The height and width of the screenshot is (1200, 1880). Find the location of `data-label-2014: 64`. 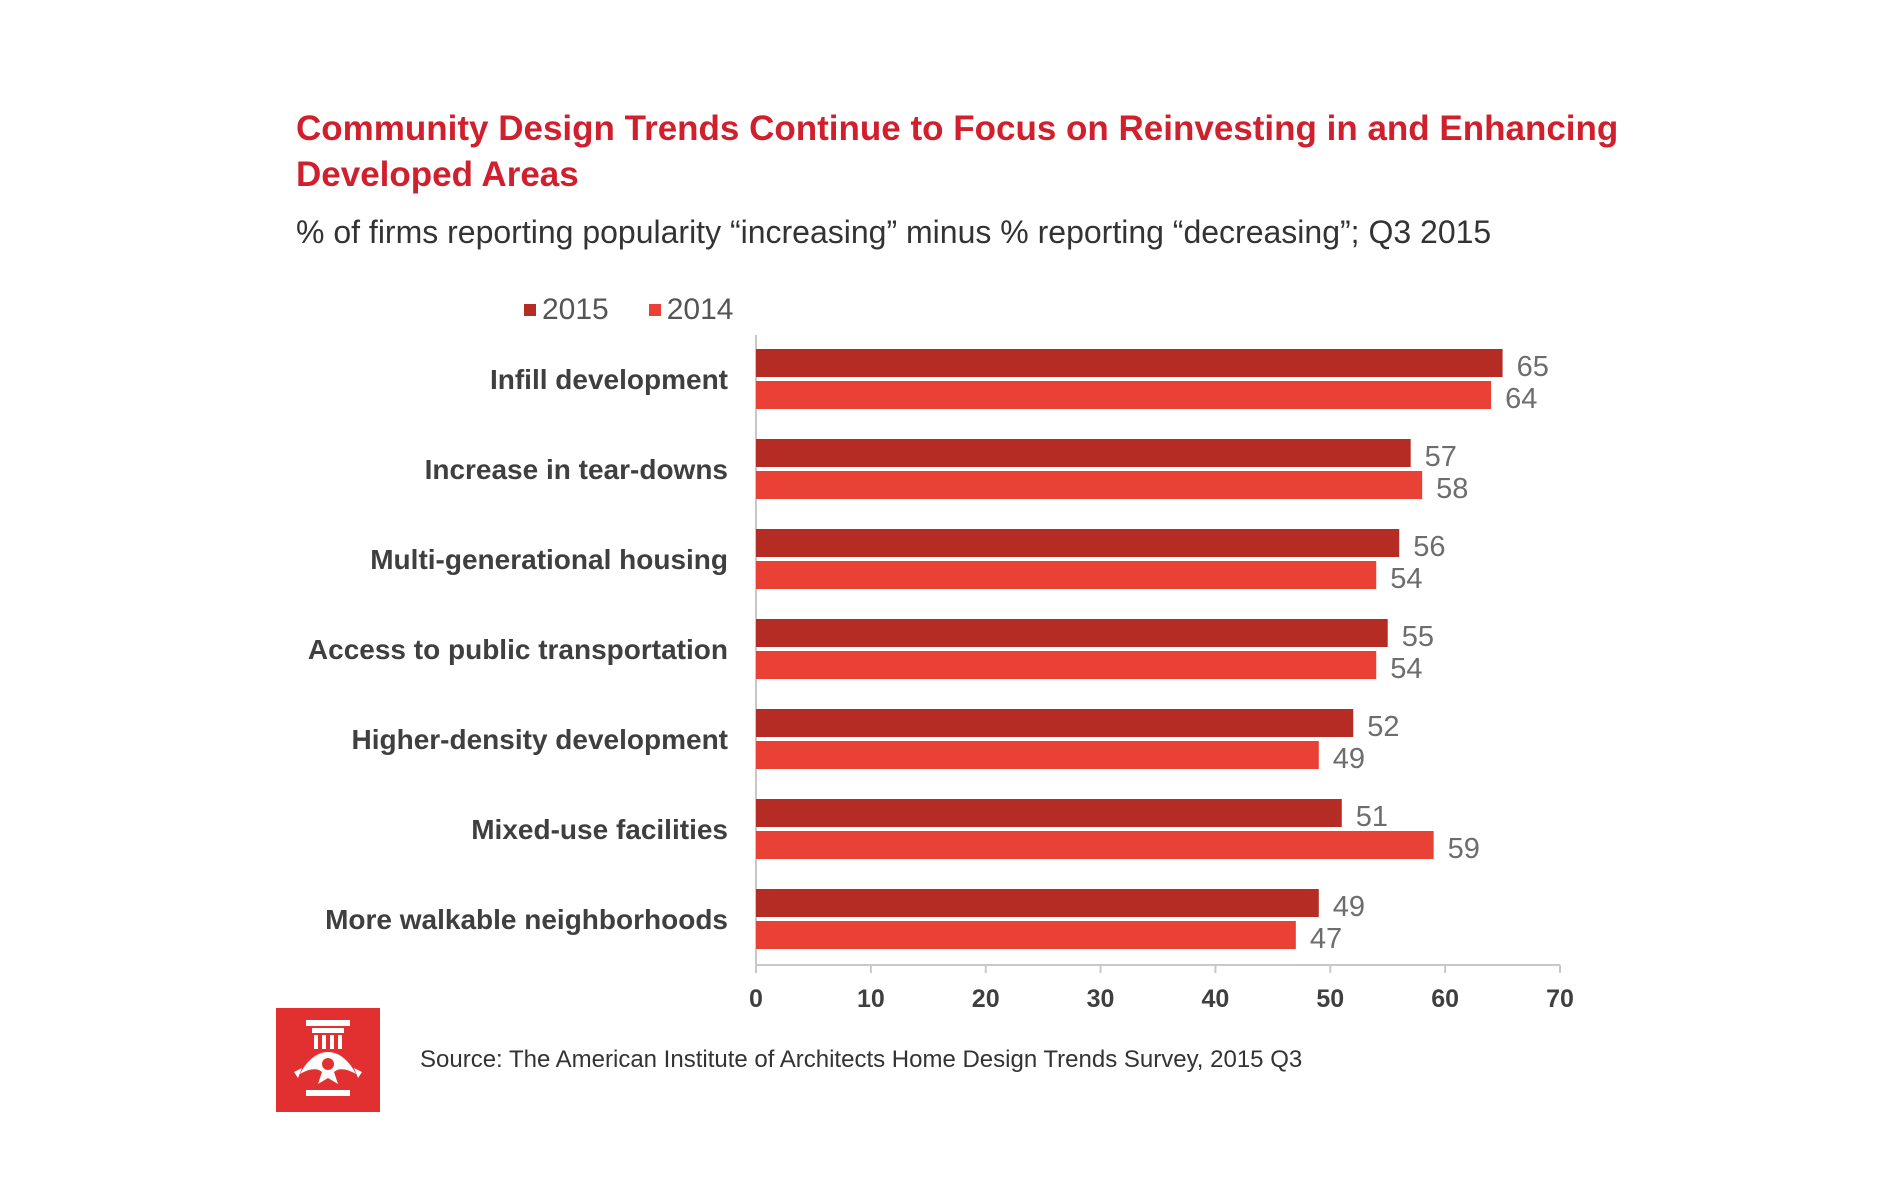

data-label-2014: 64 is located at coordinates (1521, 399).